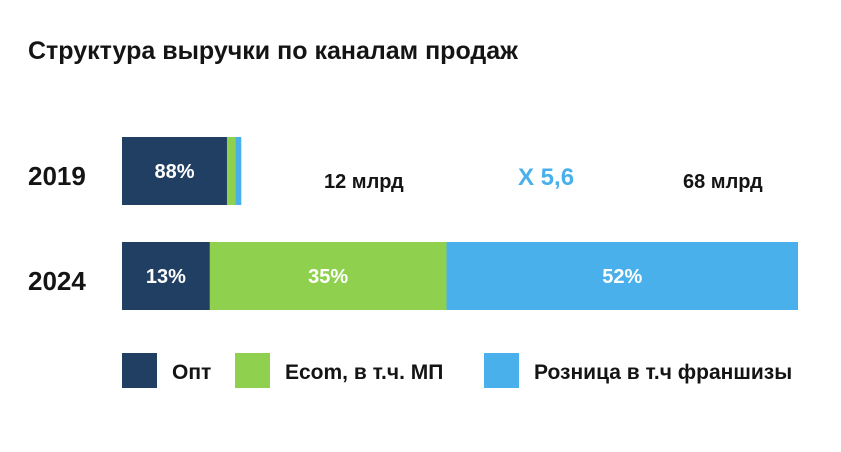 This screenshot has width=841, height=452. What do you see at coordinates (723, 182) in the screenshot?
I see `total-2024: 68 млрд` at bounding box center [723, 182].